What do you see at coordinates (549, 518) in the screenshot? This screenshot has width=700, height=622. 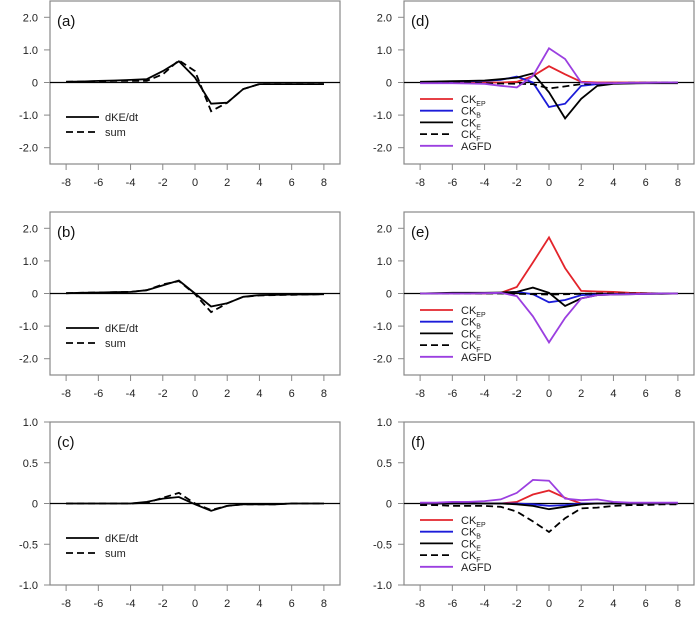 I see `series-line-ck-f` at bounding box center [549, 518].